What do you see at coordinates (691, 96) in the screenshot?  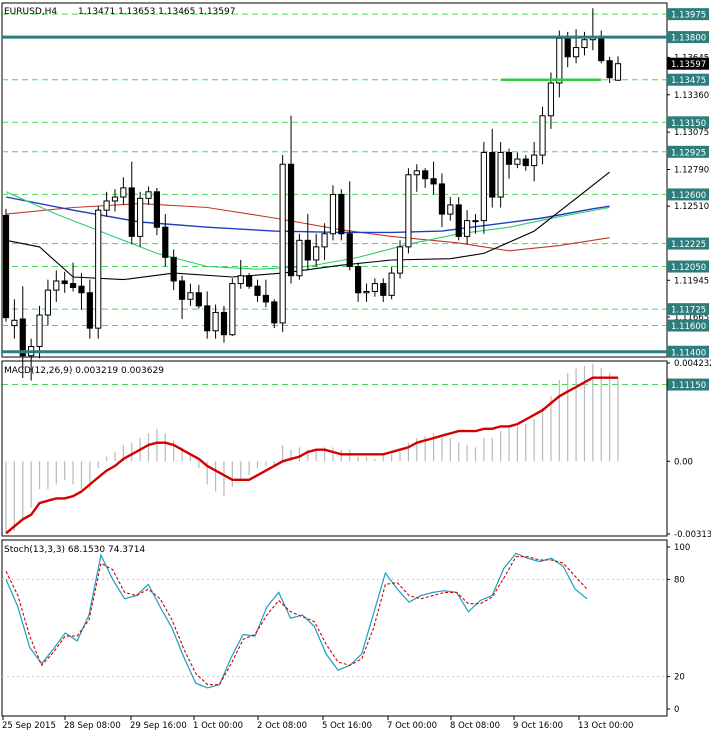 I see `price-tick-label: 1.13360` at bounding box center [691, 96].